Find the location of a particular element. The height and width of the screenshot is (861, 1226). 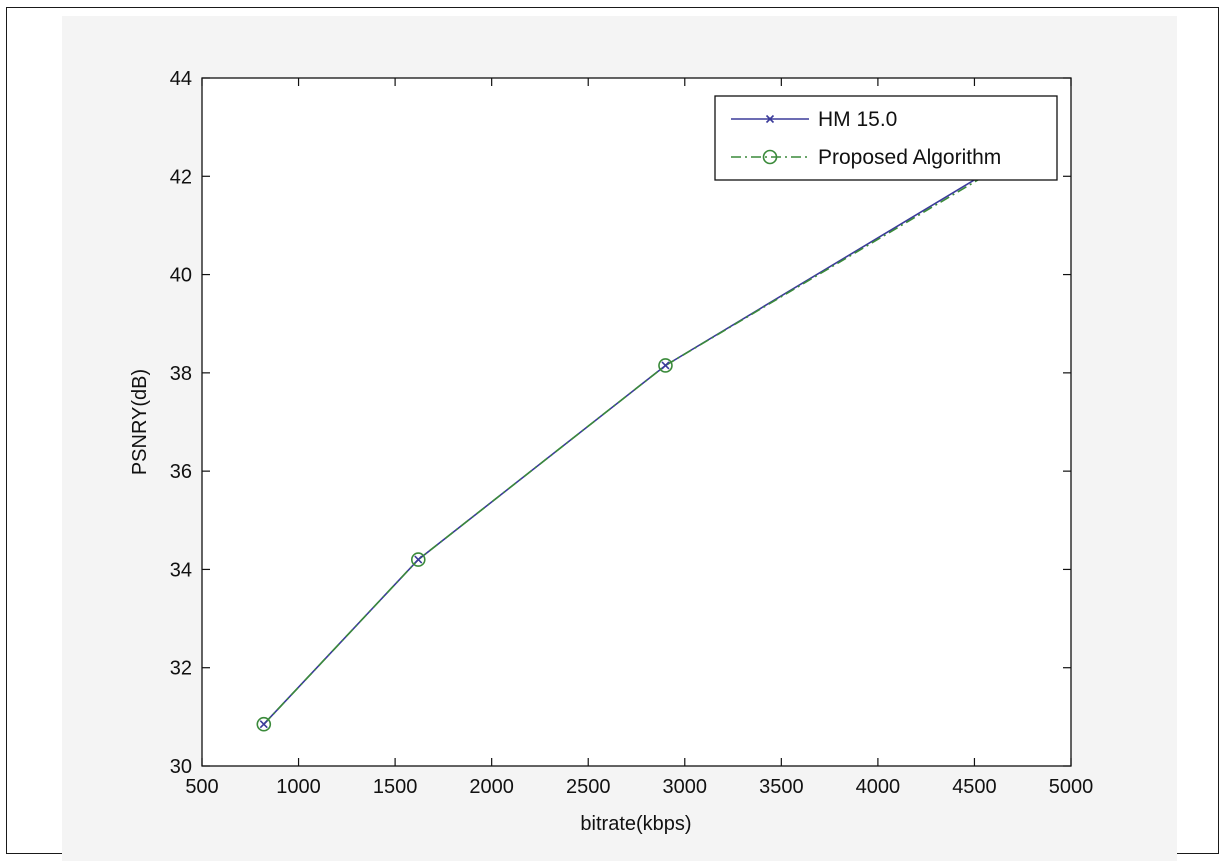

y-tick-label: 42 is located at coordinates (181, 177).